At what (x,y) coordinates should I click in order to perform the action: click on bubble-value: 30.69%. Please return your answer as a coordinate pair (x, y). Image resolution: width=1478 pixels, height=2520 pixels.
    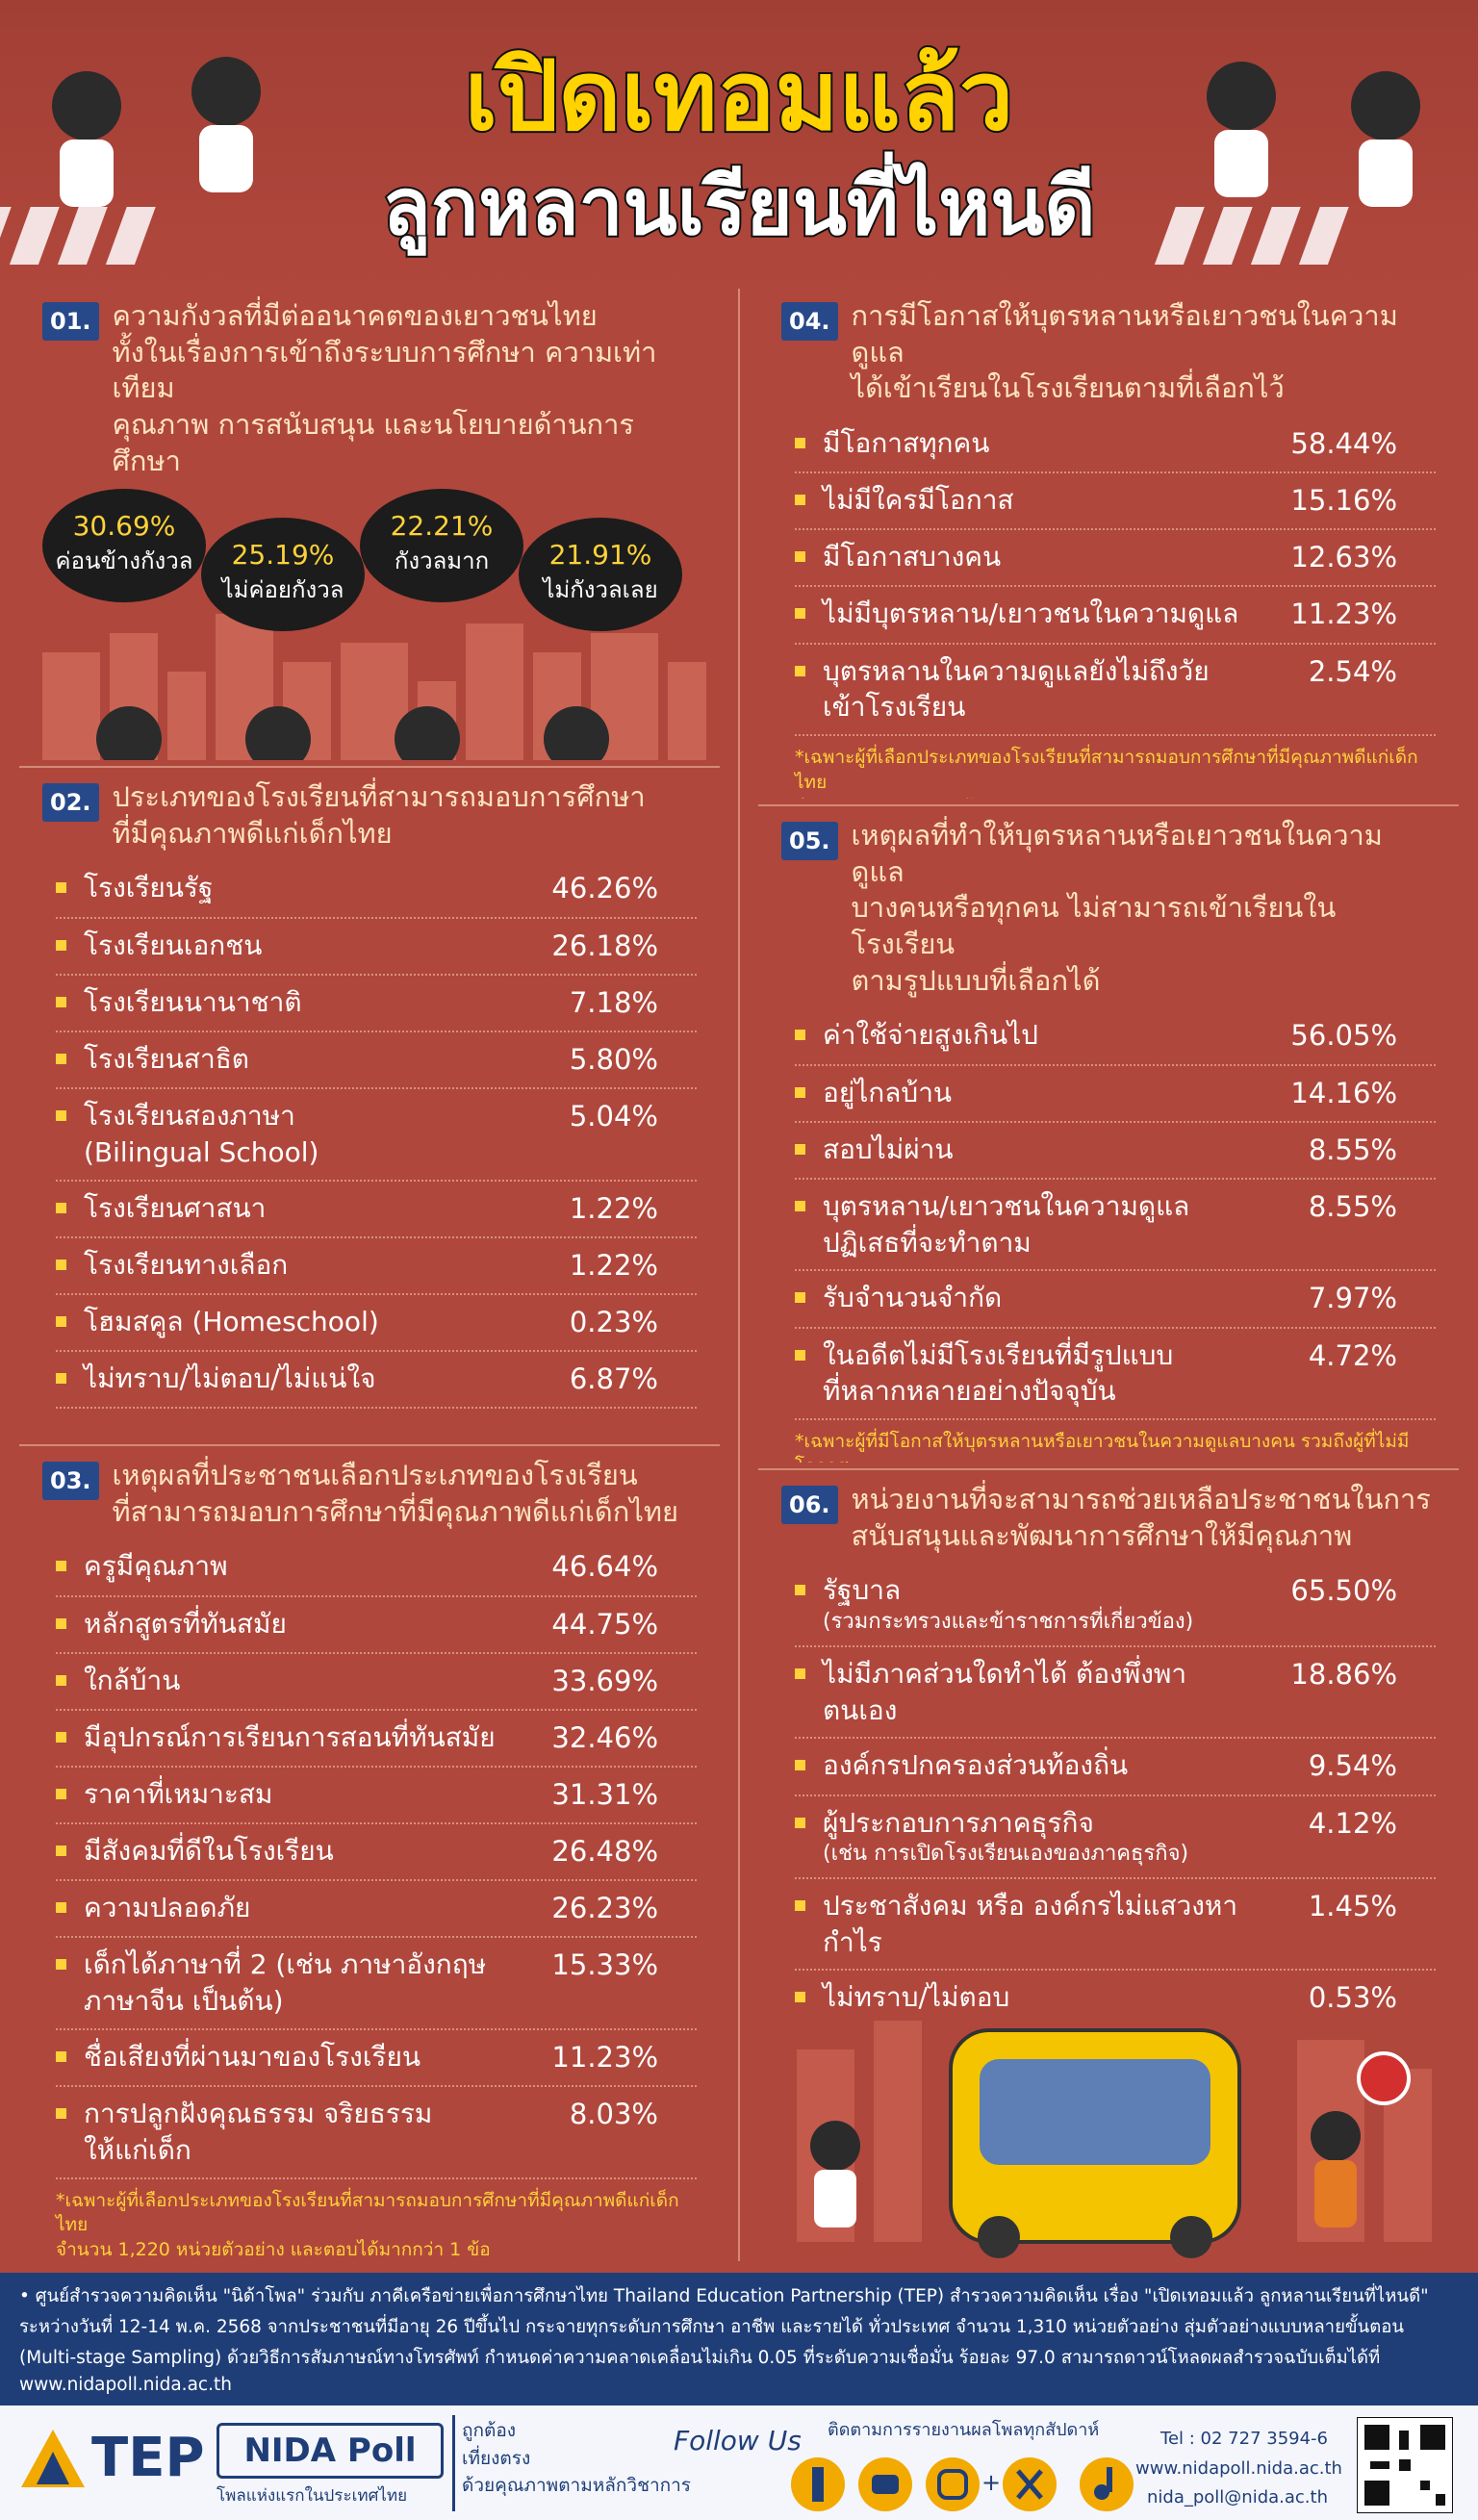
    Looking at the image, I should click on (124, 527).